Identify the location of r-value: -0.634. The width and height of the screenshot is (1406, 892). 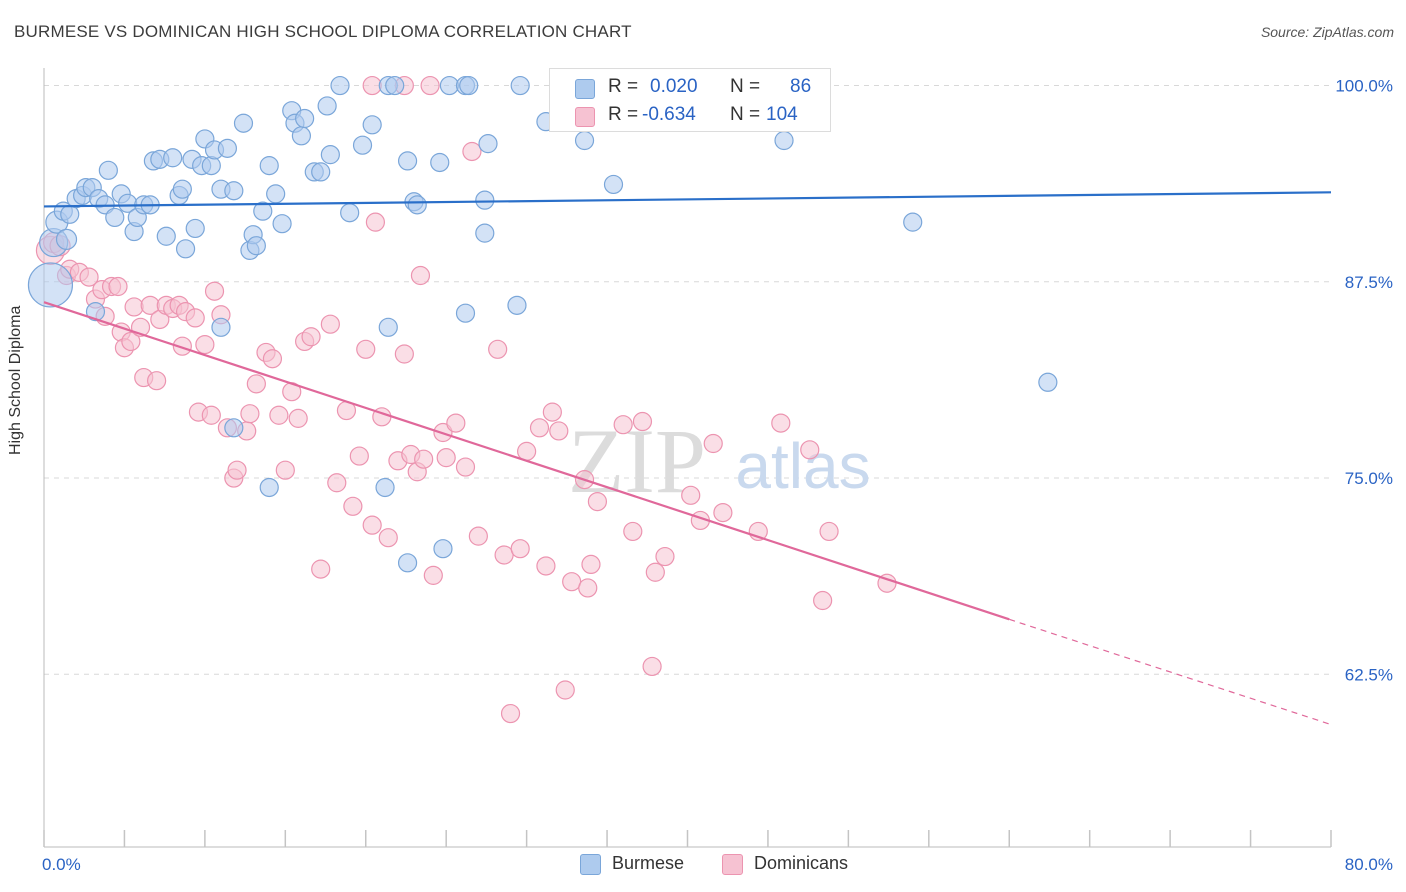
(669, 114).